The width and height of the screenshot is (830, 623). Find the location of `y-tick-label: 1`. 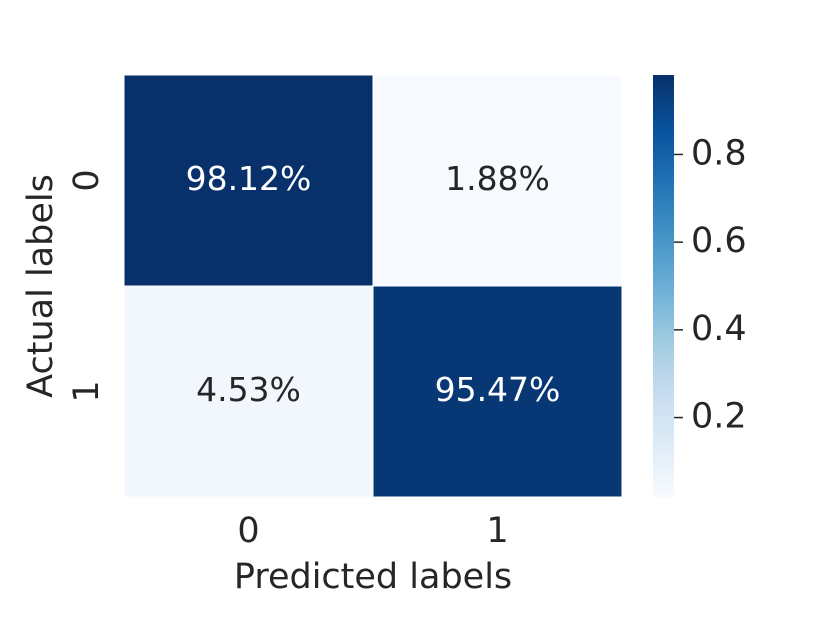

y-tick-label: 1 is located at coordinates (87, 391).